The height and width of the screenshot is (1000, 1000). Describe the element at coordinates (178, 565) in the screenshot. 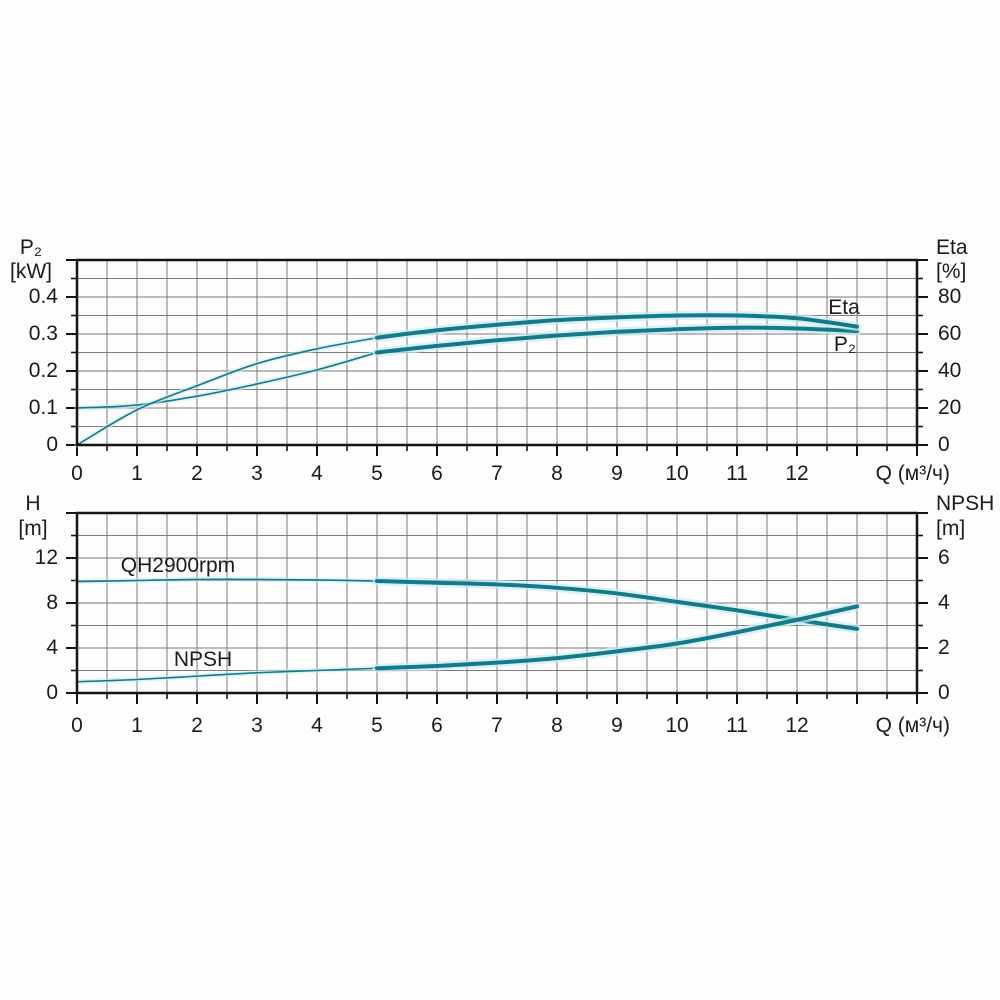

I see `qh-curve-label: QH2900rpm` at that location.